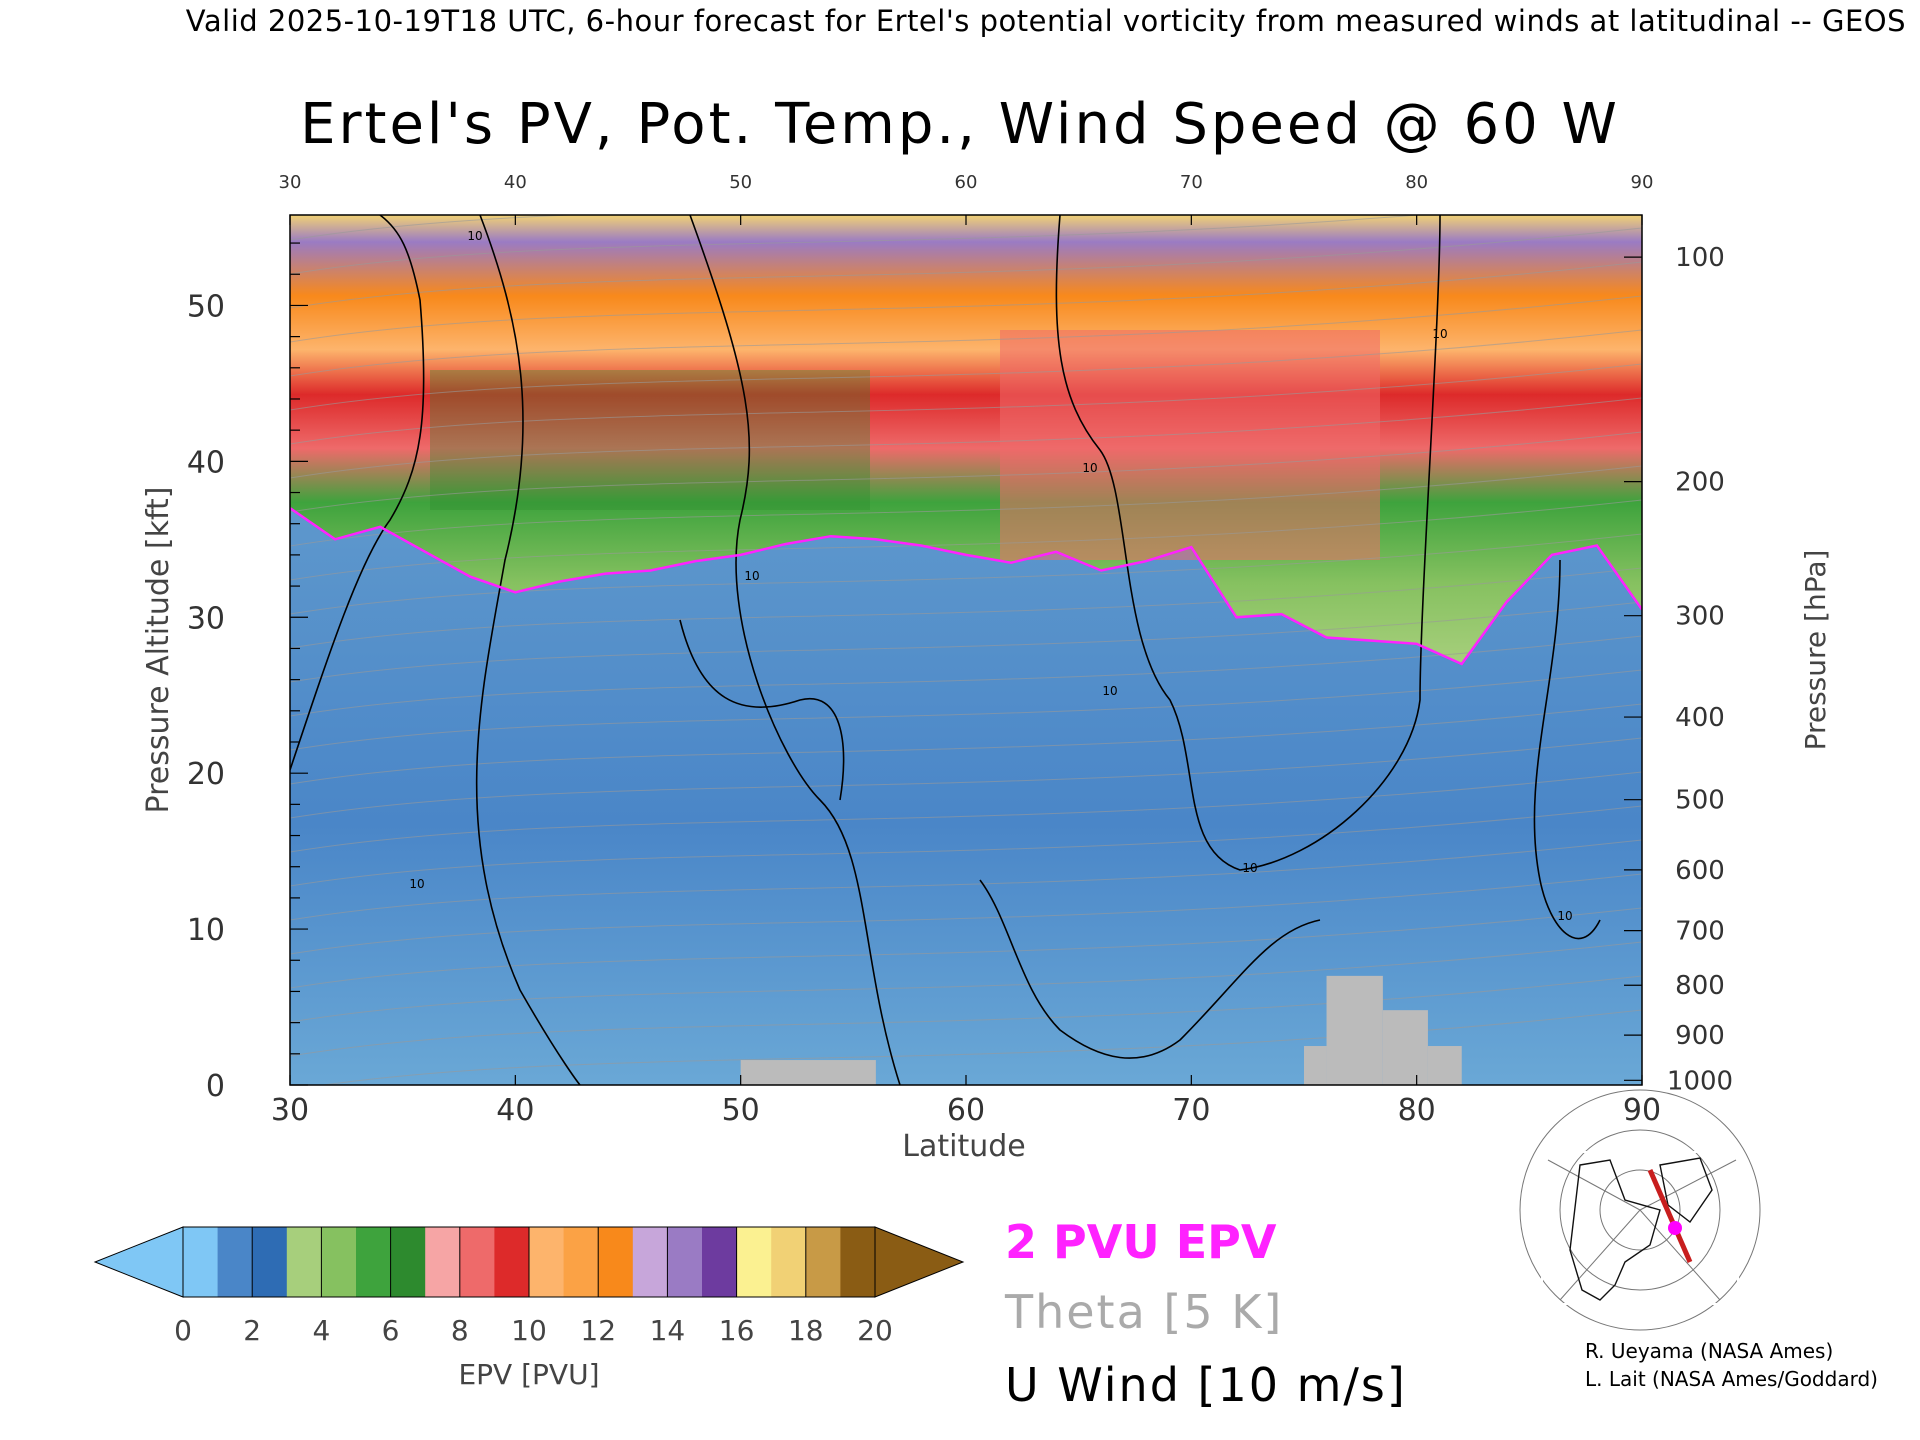 The height and width of the screenshot is (1440, 1920). Describe the element at coordinates (668, 1330) in the screenshot. I see `colorbar-tick-label: 14` at that location.